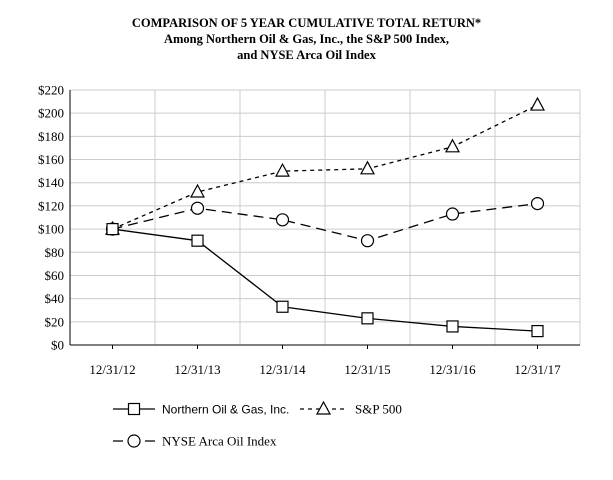  Describe the element at coordinates (219, 441) in the screenshot. I see `legend-label: NYSE Arca Oil Index` at that location.